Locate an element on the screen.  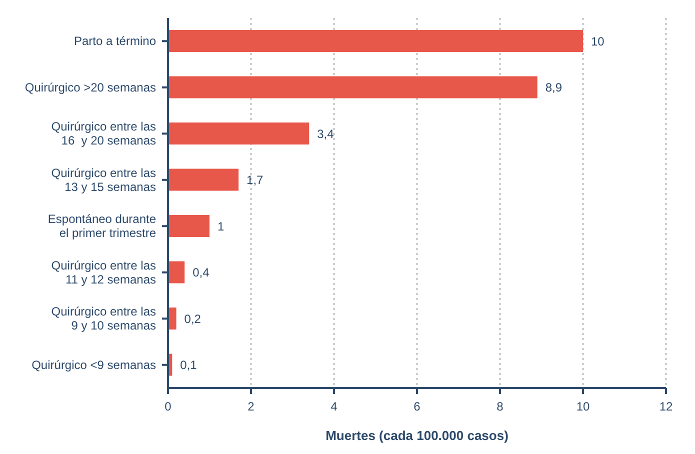
x-axis-title: Muertes (cada 100.000 casos) is located at coordinates (417, 435).